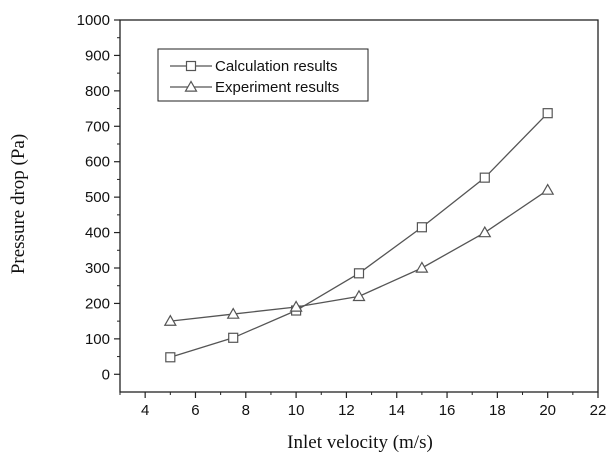  I want to click on x-tick-label: 14, so click(396, 410).